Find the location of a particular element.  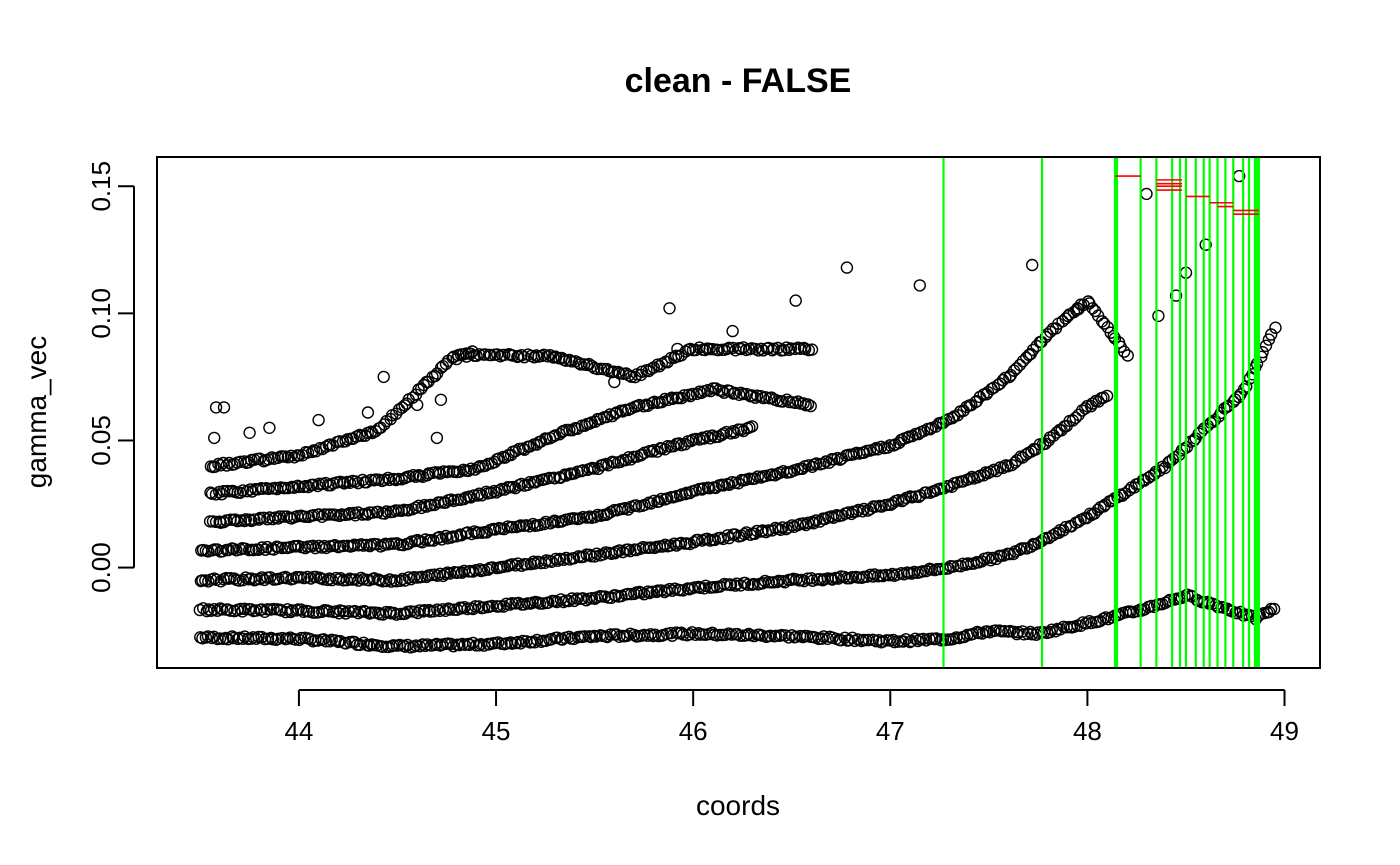

x-tick-label: 49 is located at coordinates (1284, 731).